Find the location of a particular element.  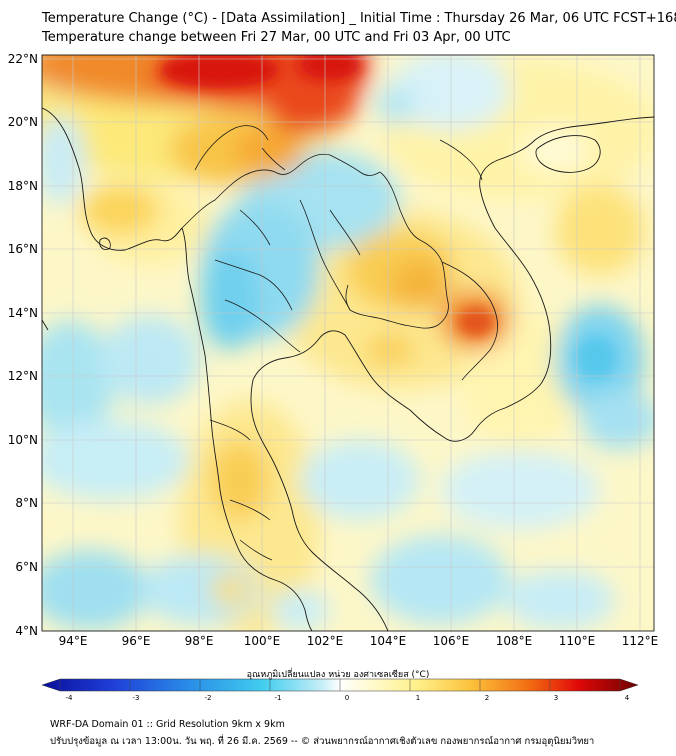

lon-label: 110°E is located at coordinates (577, 641).